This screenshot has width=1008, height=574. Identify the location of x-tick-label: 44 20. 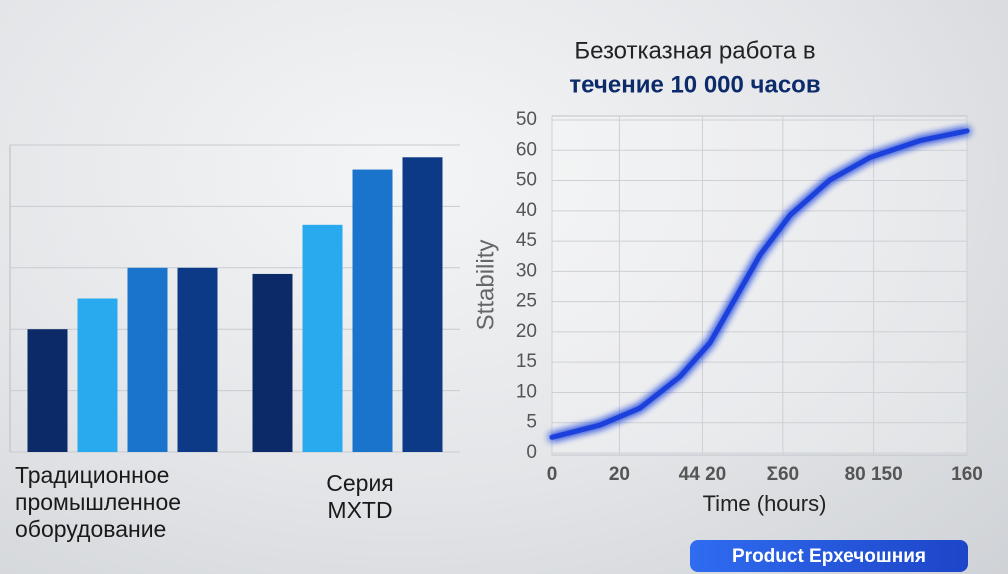
(703, 474).